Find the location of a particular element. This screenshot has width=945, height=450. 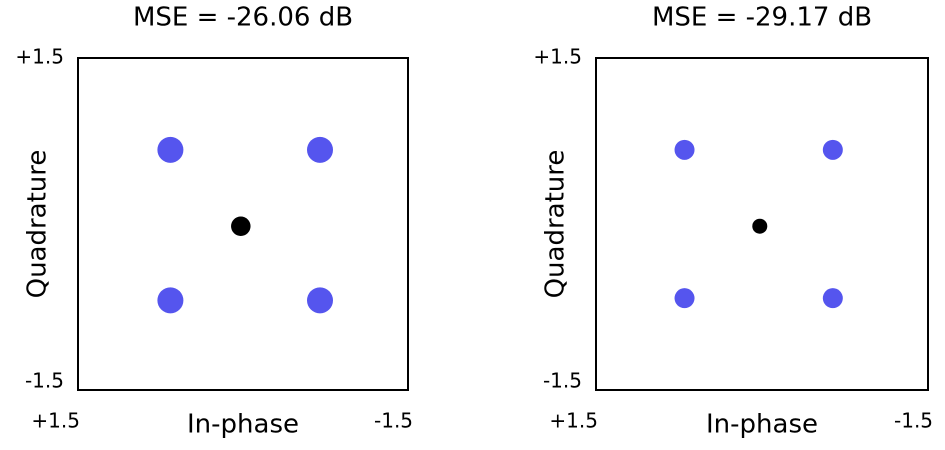

chart-title: MSE = -26.06 dB is located at coordinates (243, 18).